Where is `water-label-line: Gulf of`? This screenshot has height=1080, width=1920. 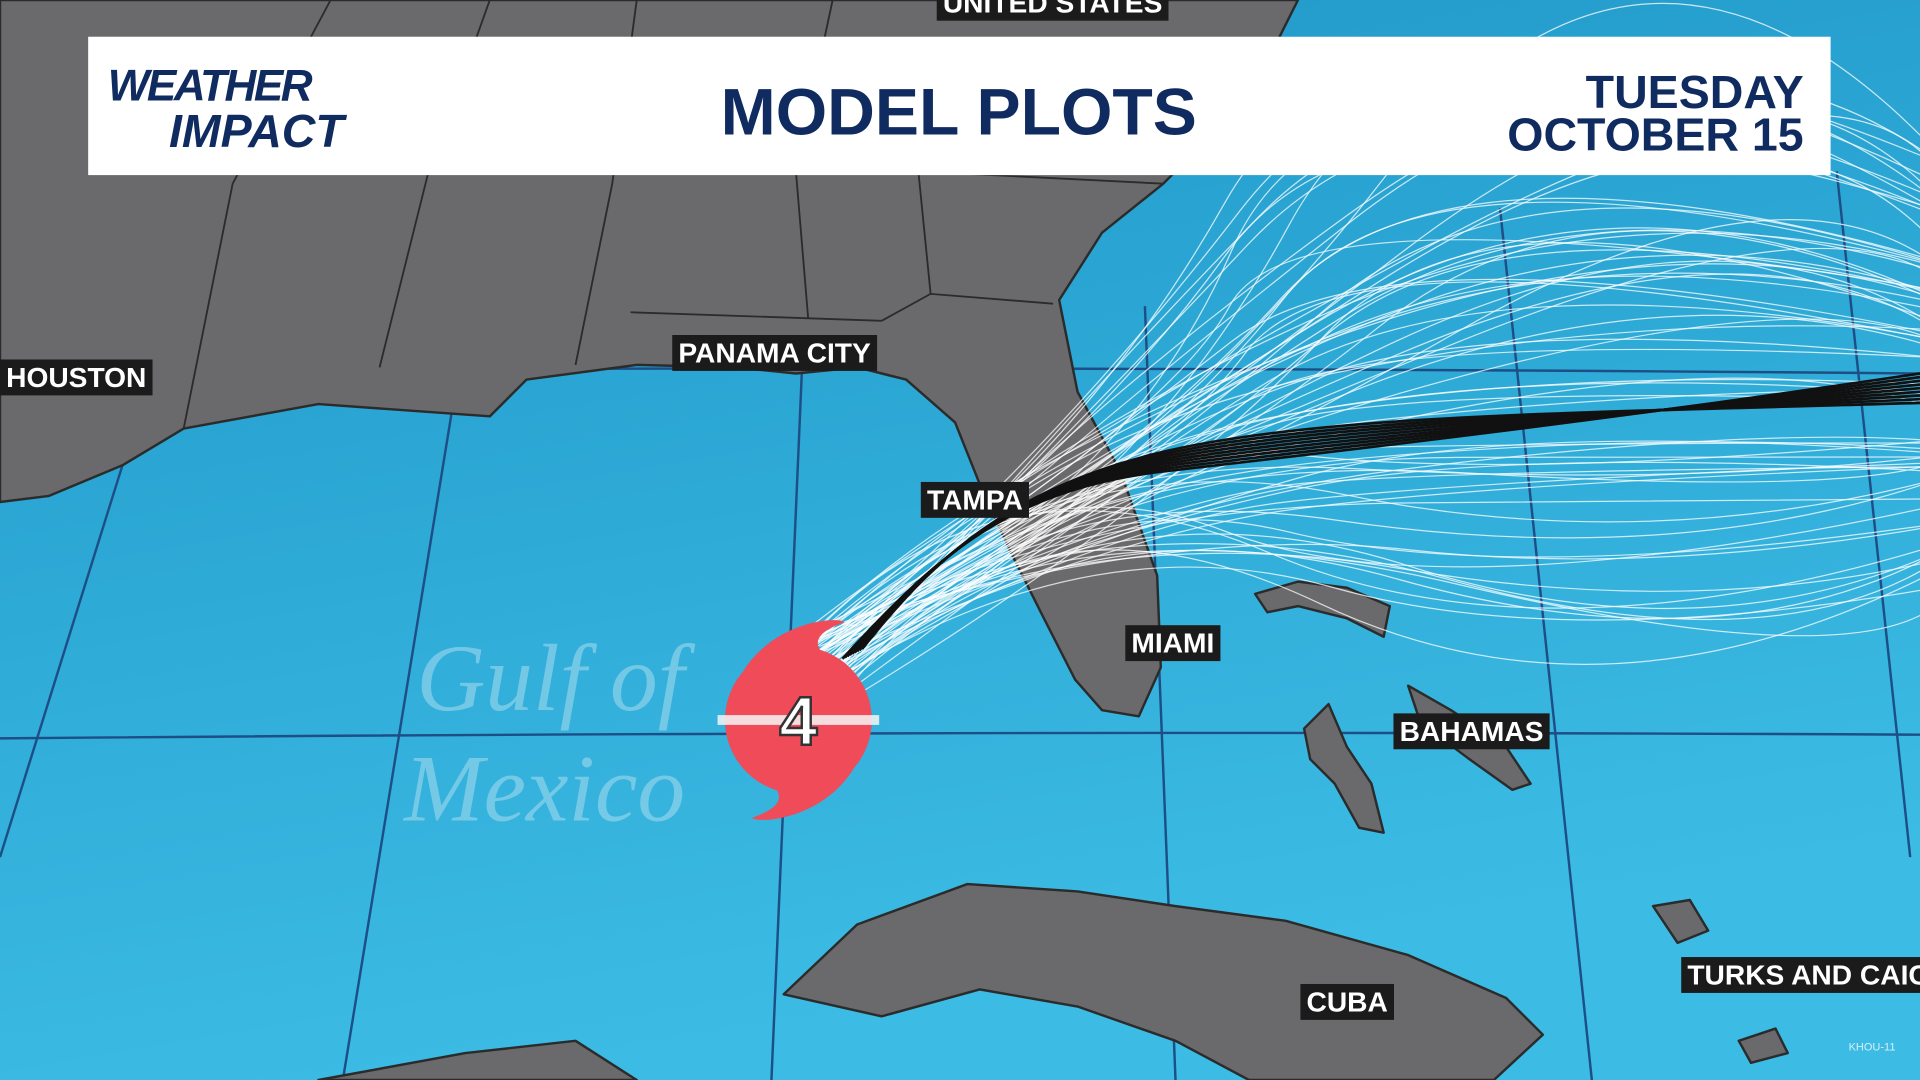 water-label-line: Gulf of is located at coordinates (555, 678).